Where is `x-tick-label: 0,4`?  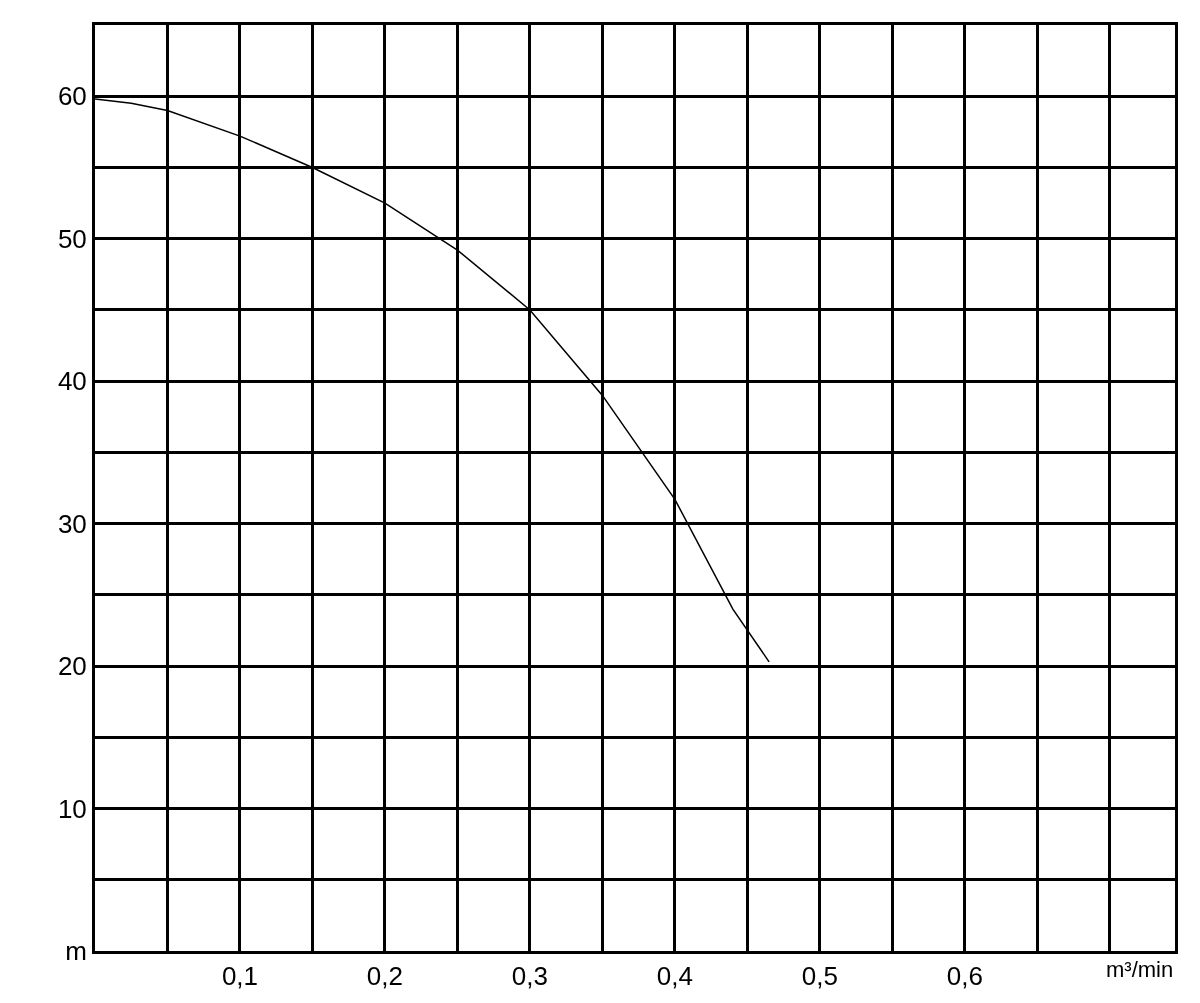
x-tick-label: 0,4 is located at coordinates (674, 976).